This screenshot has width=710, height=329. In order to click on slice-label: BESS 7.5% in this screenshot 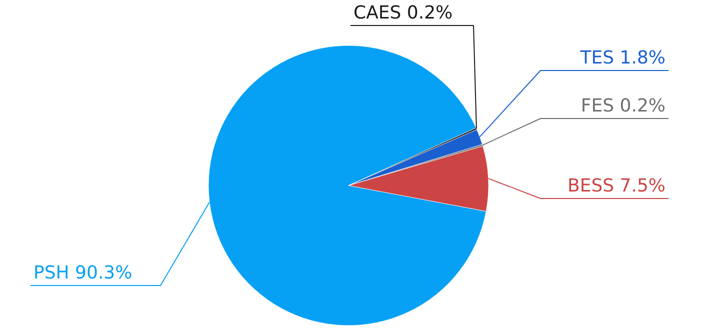, I will do `click(616, 186)`.